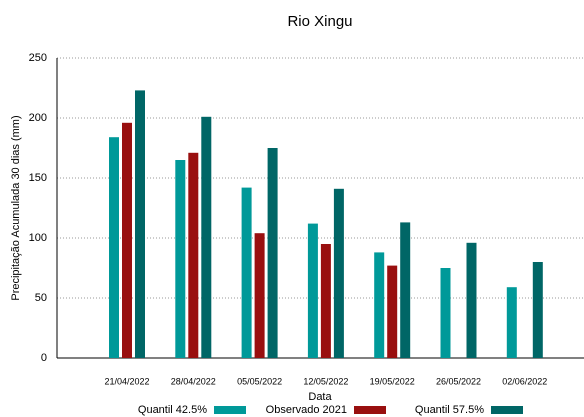 Image resolution: width=584 pixels, height=417 pixels. What do you see at coordinates (38, 58) in the screenshot?
I see `y-tick-label: 250` at bounding box center [38, 58].